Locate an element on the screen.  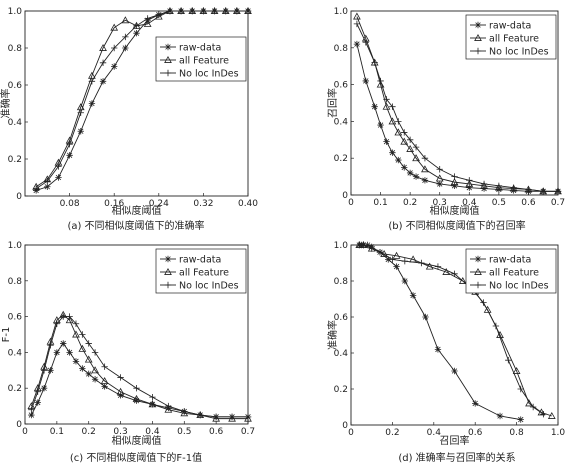
x-tick-label: 0.8 is located at coordinates (516, 433).